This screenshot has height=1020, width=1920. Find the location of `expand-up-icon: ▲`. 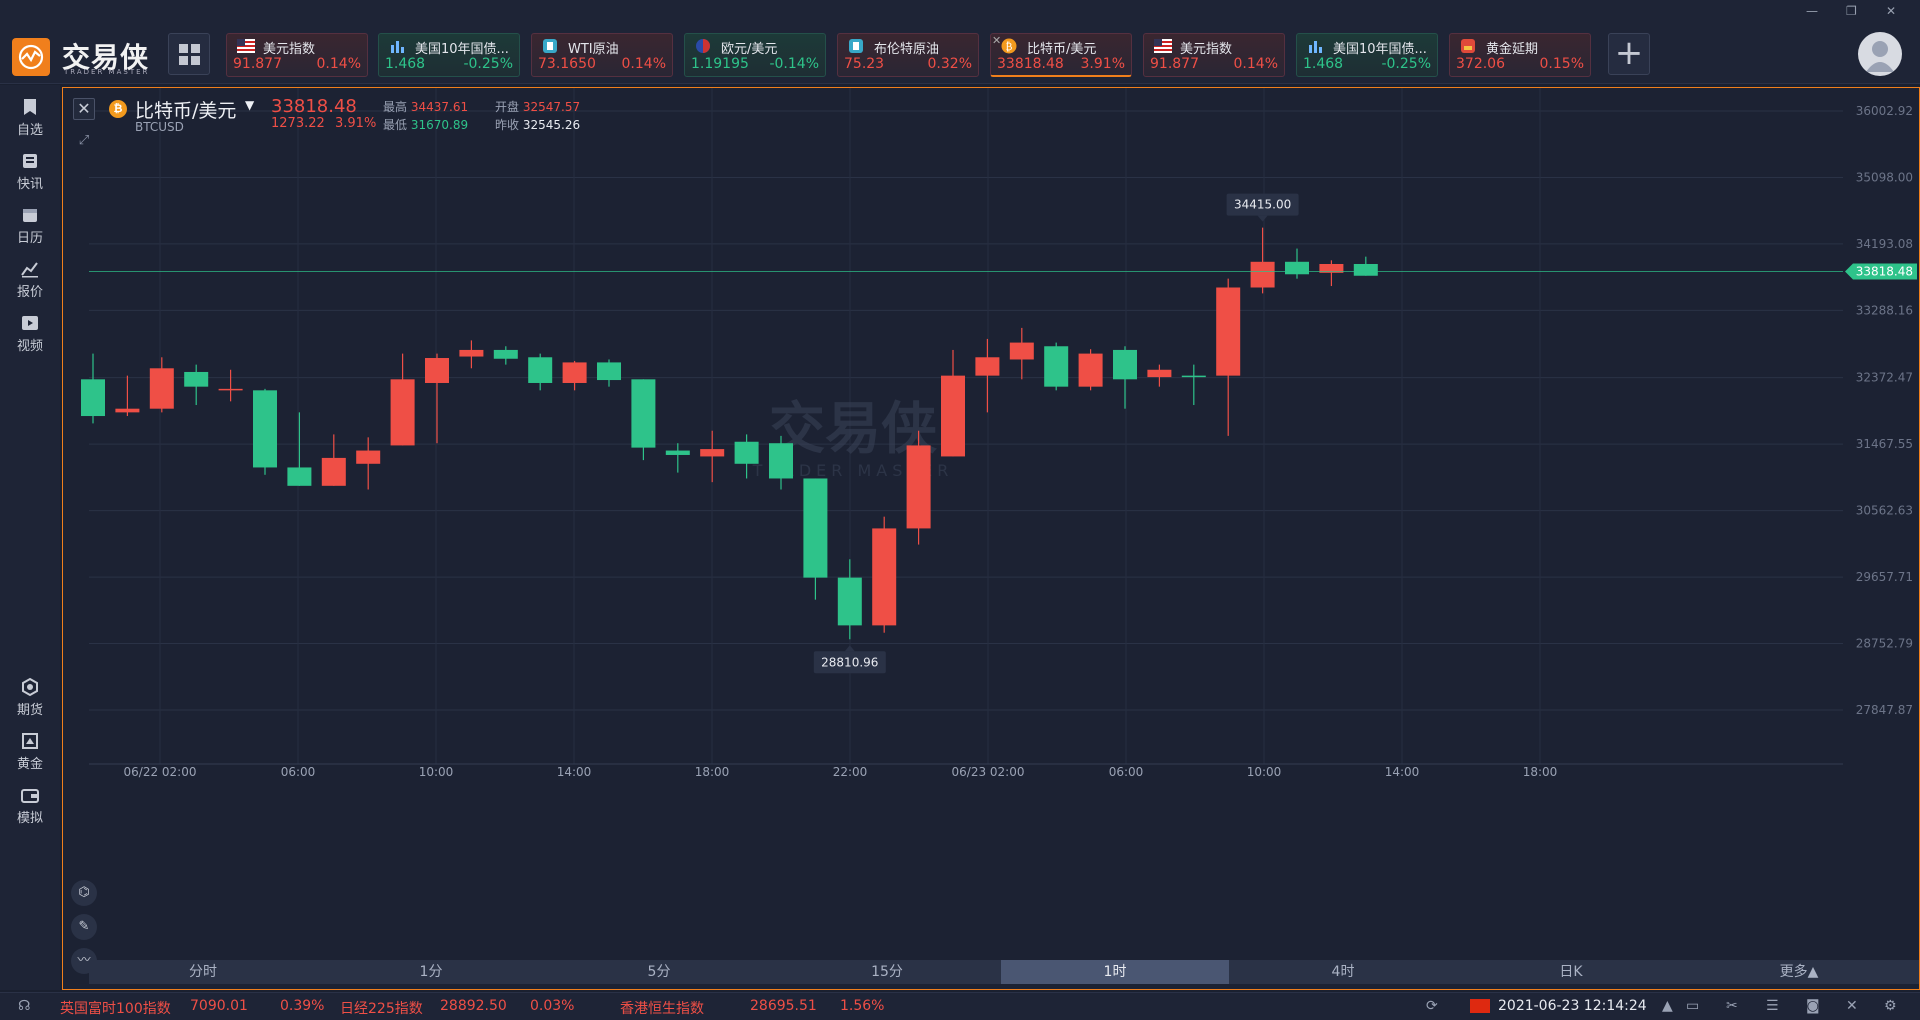

expand-up-icon: ▲ is located at coordinates (1667, 1006).